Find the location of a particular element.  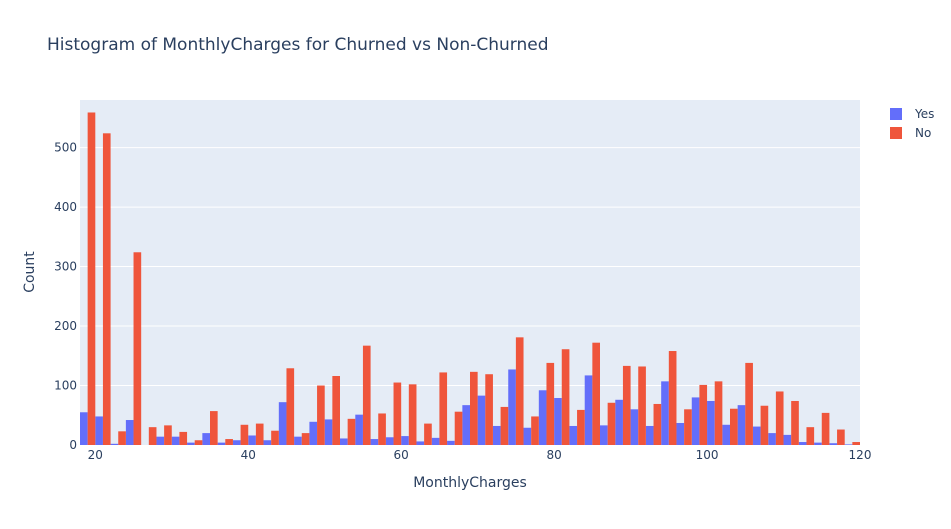

legend-label-yes: Yes is located at coordinates (924, 114).